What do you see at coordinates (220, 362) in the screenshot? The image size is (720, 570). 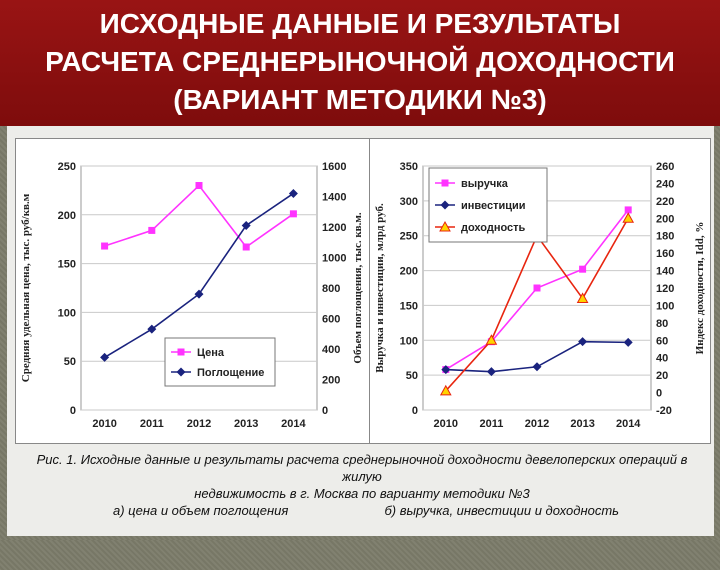 I see `chart-a-legend` at bounding box center [220, 362].